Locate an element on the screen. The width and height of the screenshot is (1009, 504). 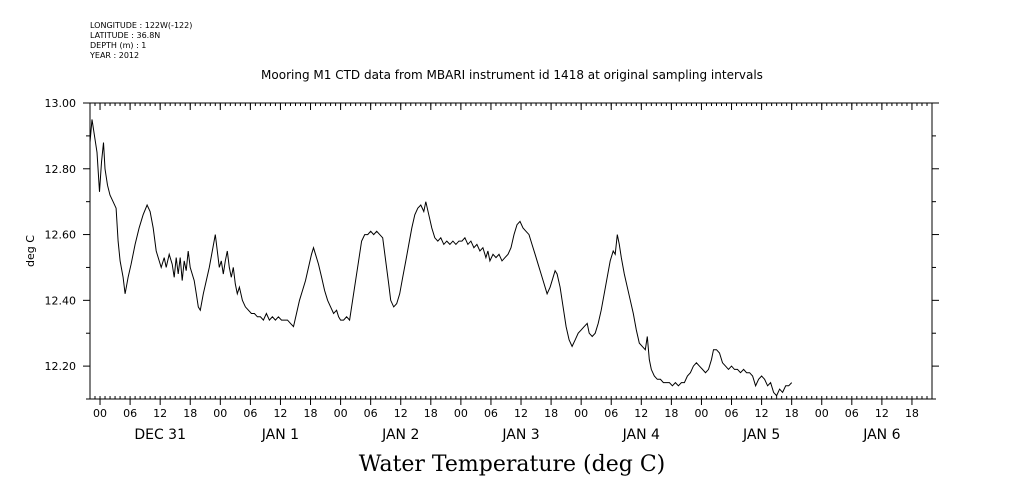
x-day-label: JAN 4 is located at coordinates (641, 435).